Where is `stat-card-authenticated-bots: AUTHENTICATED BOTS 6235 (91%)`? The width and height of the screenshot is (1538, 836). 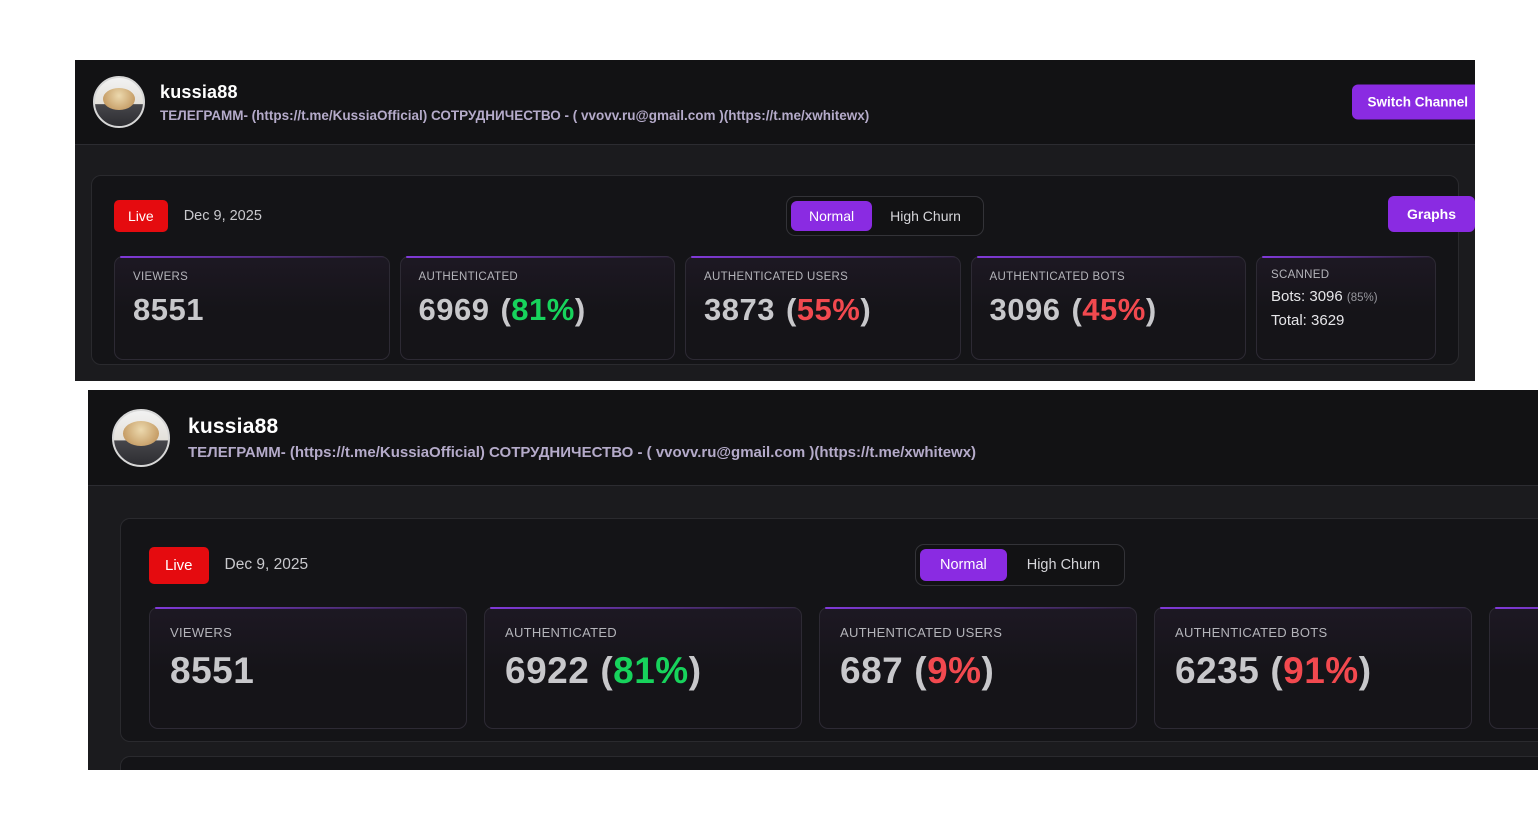 stat-card-authenticated-bots: AUTHENTICATED BOTS 6235 (91%) is located at coordinates (1313, 668).